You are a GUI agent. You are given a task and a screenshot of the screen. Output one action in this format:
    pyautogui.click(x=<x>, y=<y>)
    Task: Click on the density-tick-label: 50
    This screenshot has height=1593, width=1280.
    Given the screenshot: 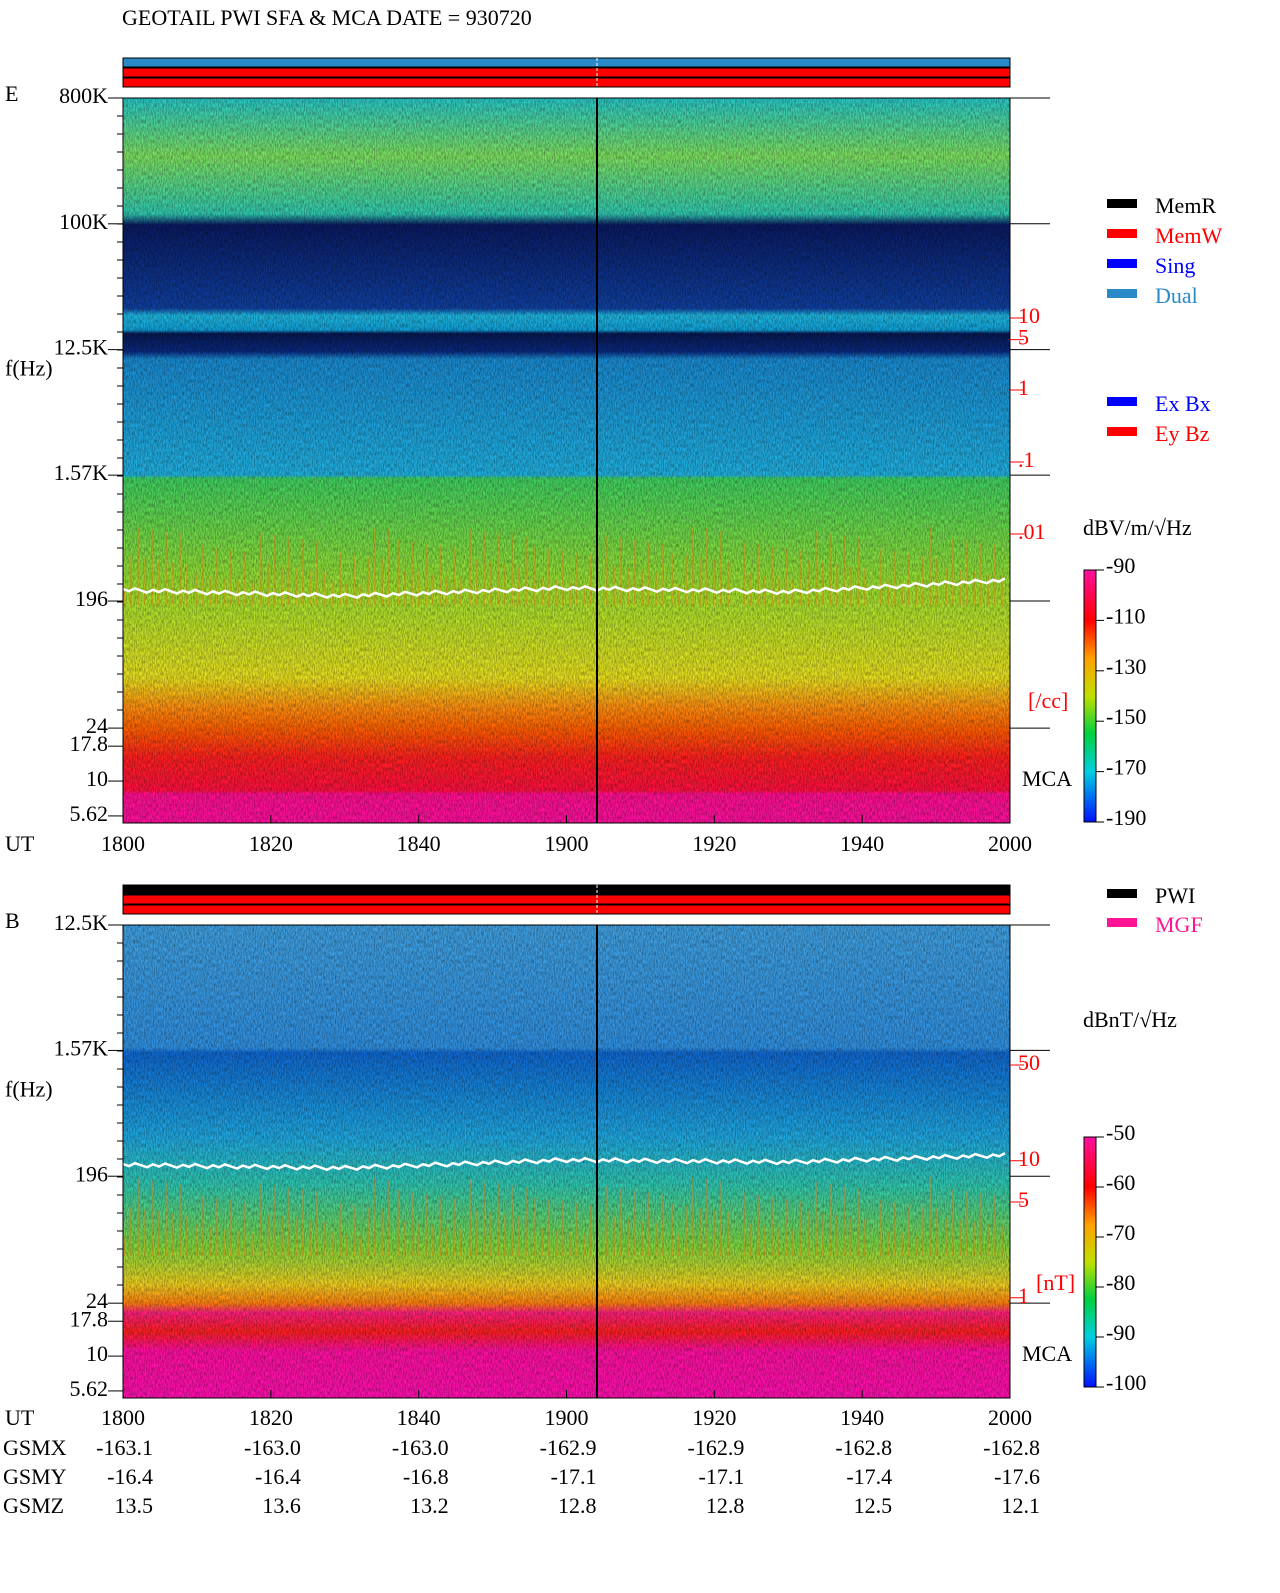 What is the action you would take?
    pyautogui.click(x=1029, y=1062)
    